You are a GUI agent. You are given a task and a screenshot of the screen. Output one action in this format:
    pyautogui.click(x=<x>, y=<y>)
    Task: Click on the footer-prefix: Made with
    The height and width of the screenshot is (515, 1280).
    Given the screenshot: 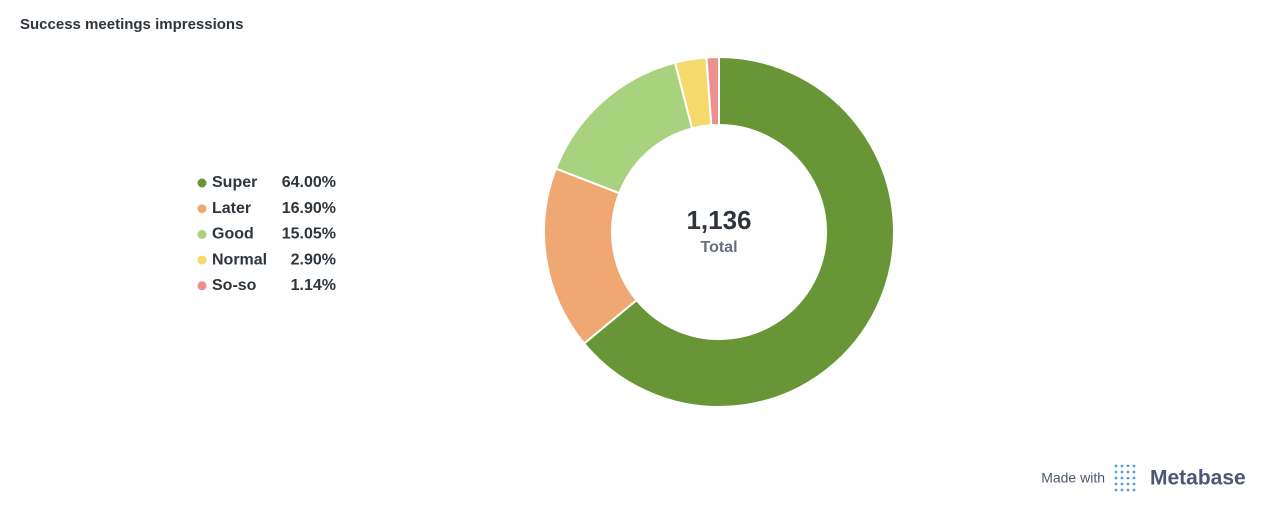 What is the action you would take?
    pyautogui.click(x=1073, y=478)
    